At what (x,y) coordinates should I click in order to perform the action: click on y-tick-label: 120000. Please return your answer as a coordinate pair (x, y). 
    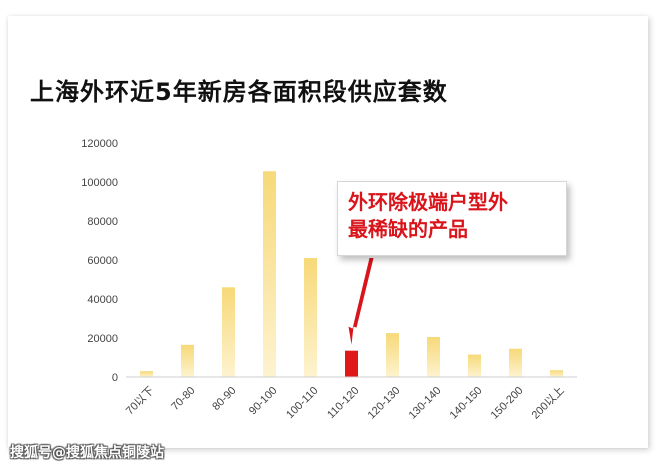
    Looking at the image, I should click on (99, 144).